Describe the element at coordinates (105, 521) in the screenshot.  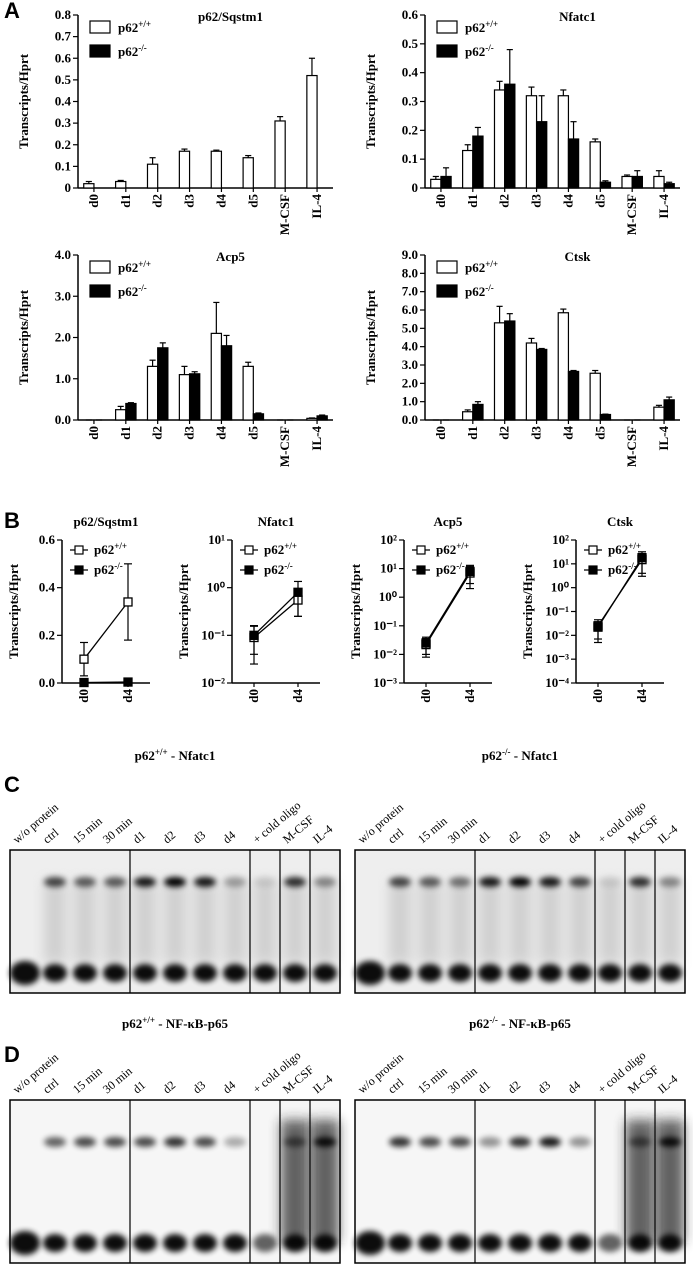
I see `chart-title: p62/Sqstm1` at that location.